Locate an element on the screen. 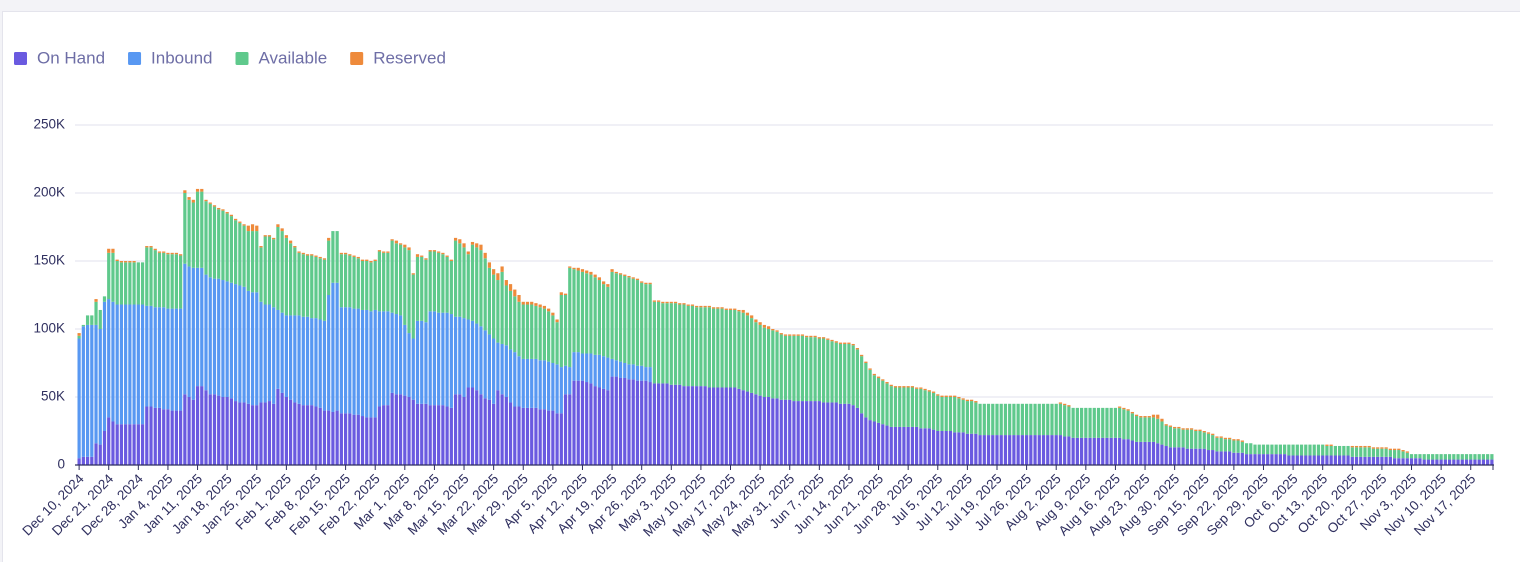 This screenshot has width=1520, height=562. legend-label: Available is located at coordinates (293, 57).